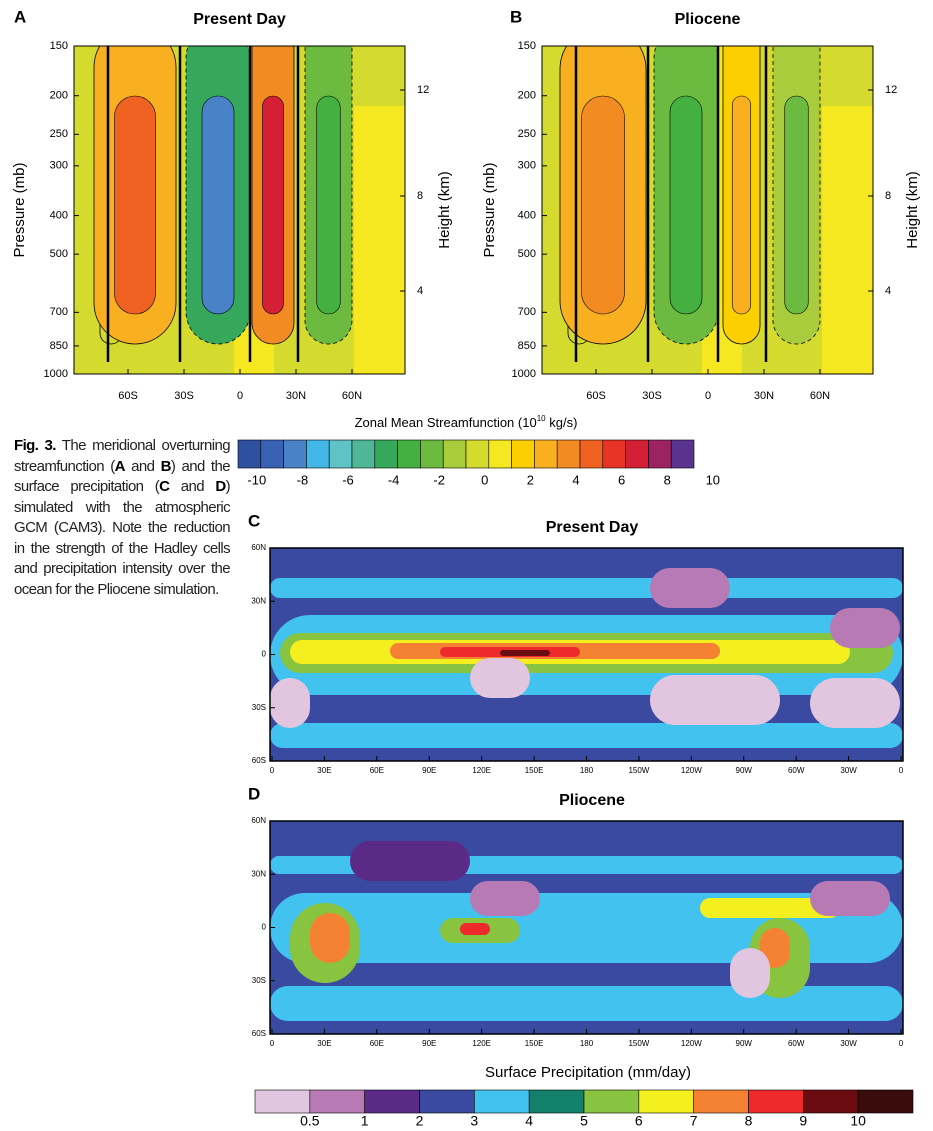 This screenshot has height=1131, width=933. I want to click on caption-segment: and, so click(142, 466).